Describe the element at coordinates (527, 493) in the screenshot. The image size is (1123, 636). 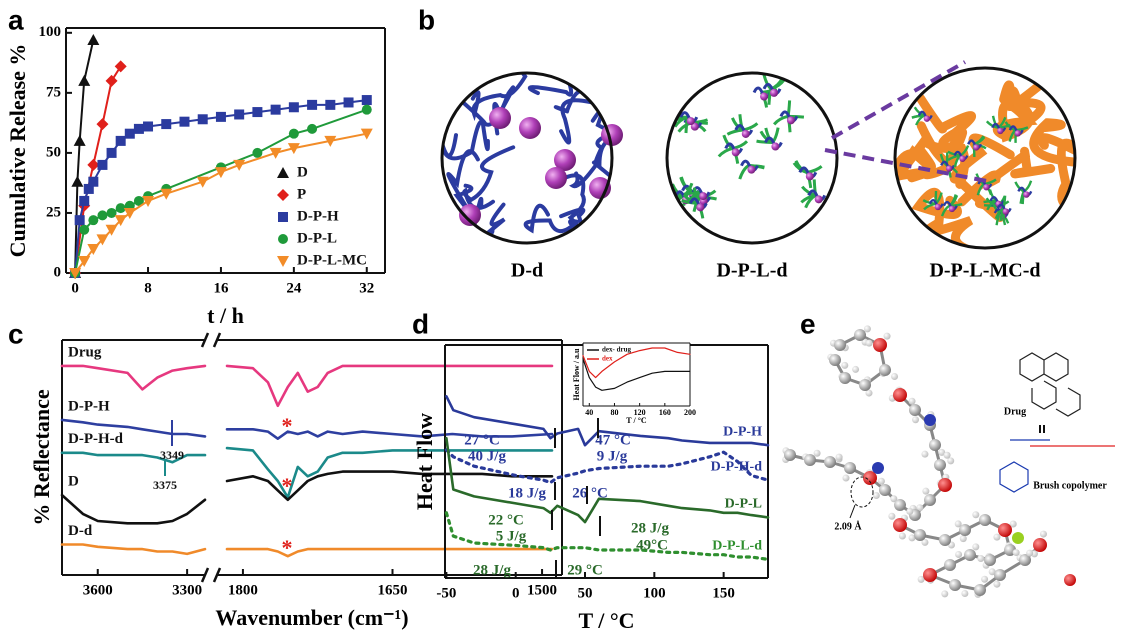
I see `annotation: 18 J/g` at that location.